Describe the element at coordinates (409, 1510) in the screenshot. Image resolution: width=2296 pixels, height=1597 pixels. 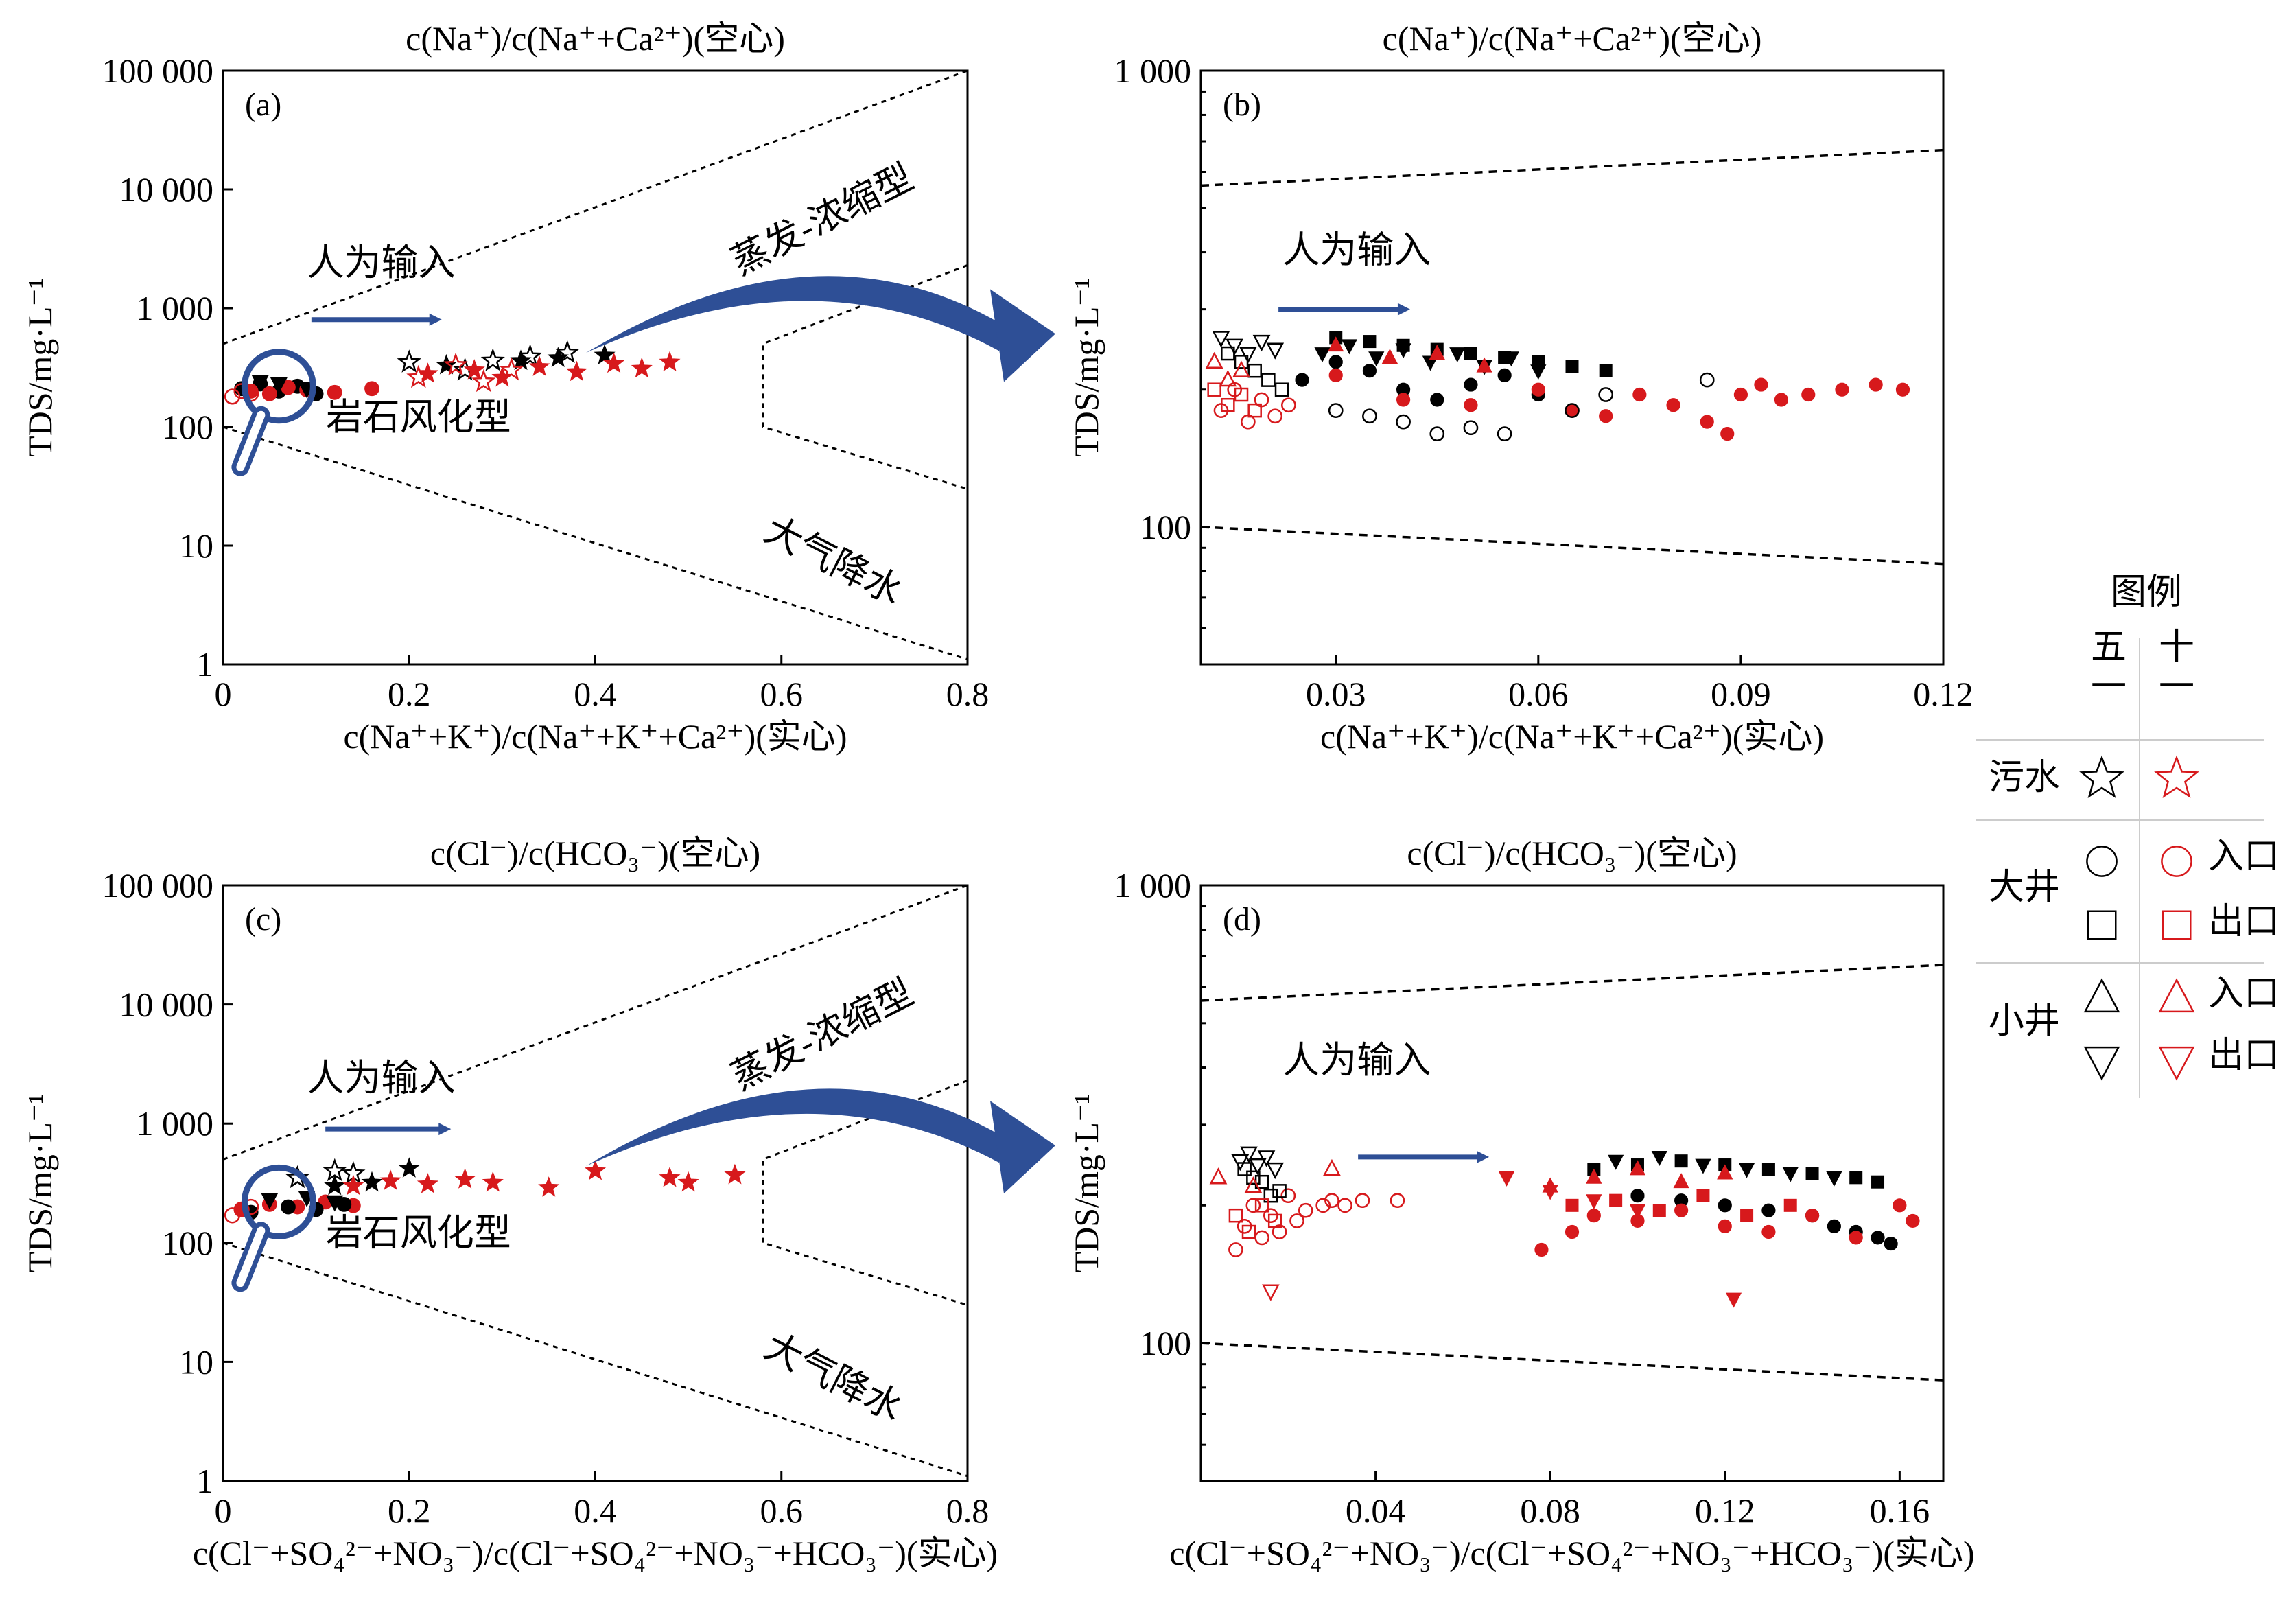
I see `x-tick-label: 0.2` at that location.